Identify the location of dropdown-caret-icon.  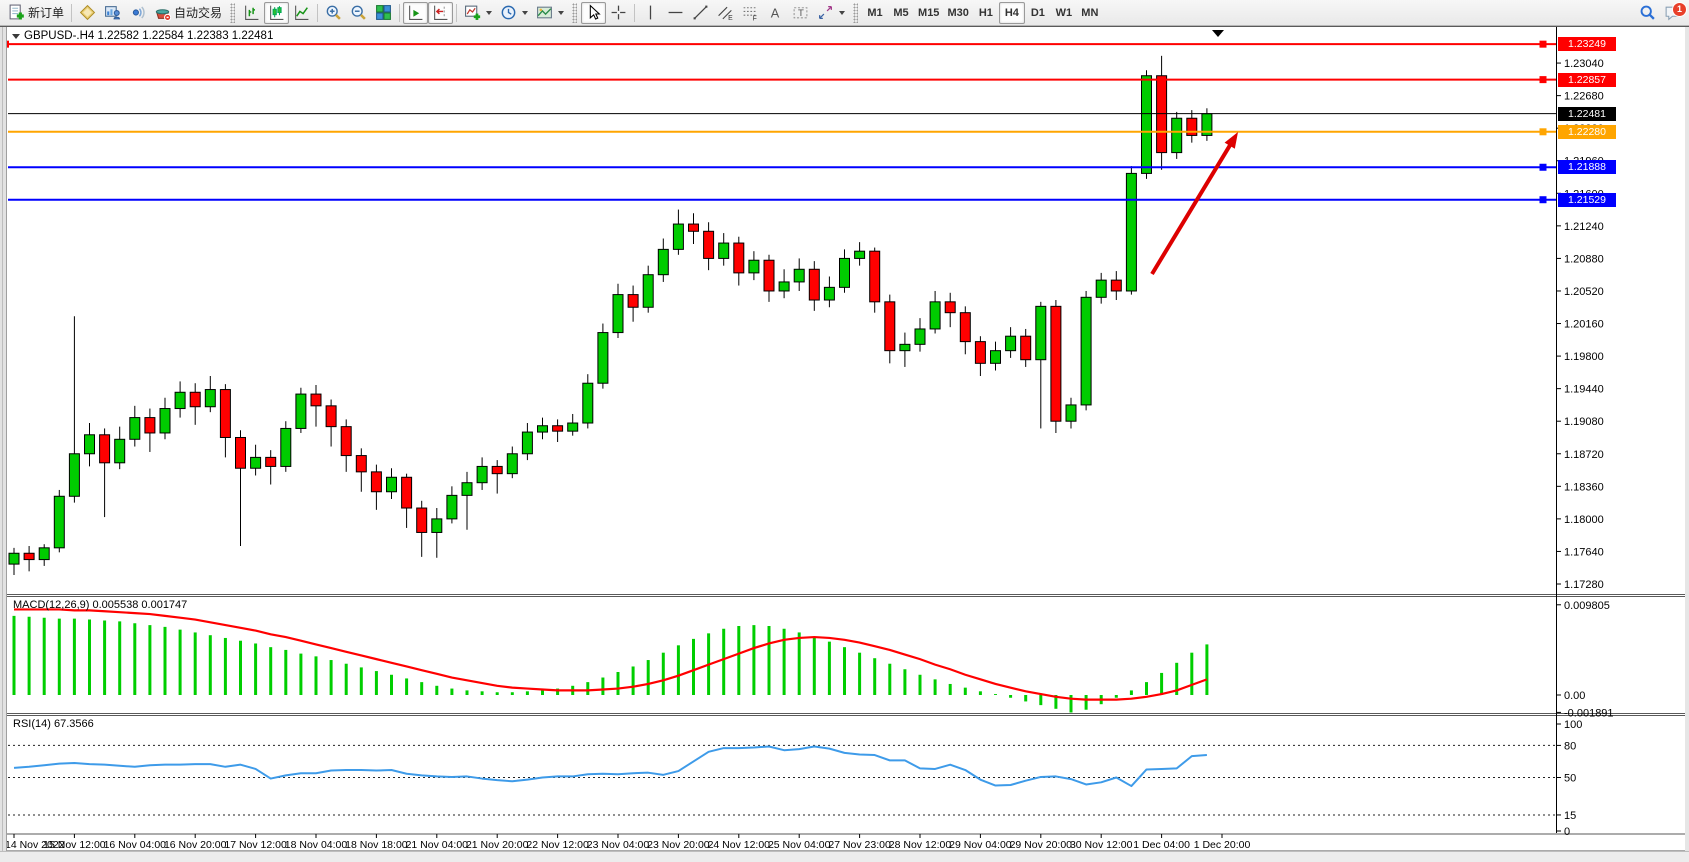
(489, 12).